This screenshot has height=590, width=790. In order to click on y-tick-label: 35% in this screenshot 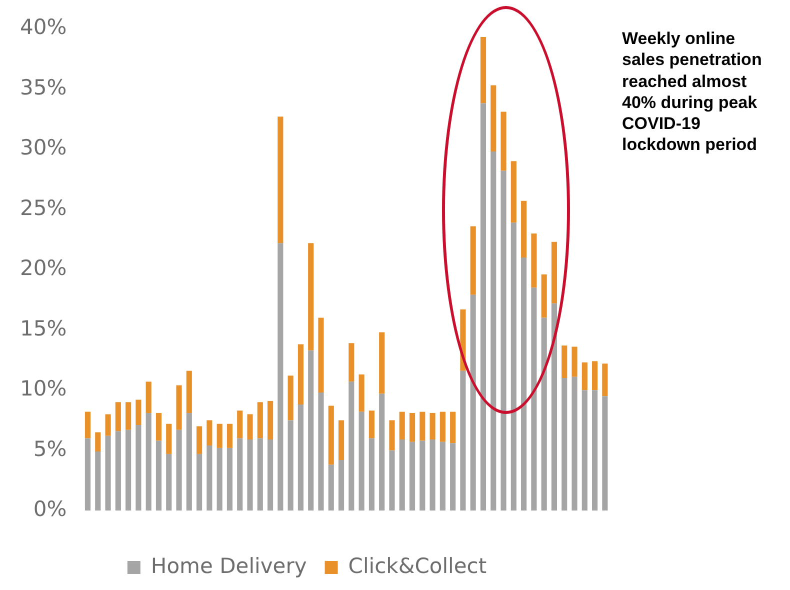, I will do `click(43, 87)`.